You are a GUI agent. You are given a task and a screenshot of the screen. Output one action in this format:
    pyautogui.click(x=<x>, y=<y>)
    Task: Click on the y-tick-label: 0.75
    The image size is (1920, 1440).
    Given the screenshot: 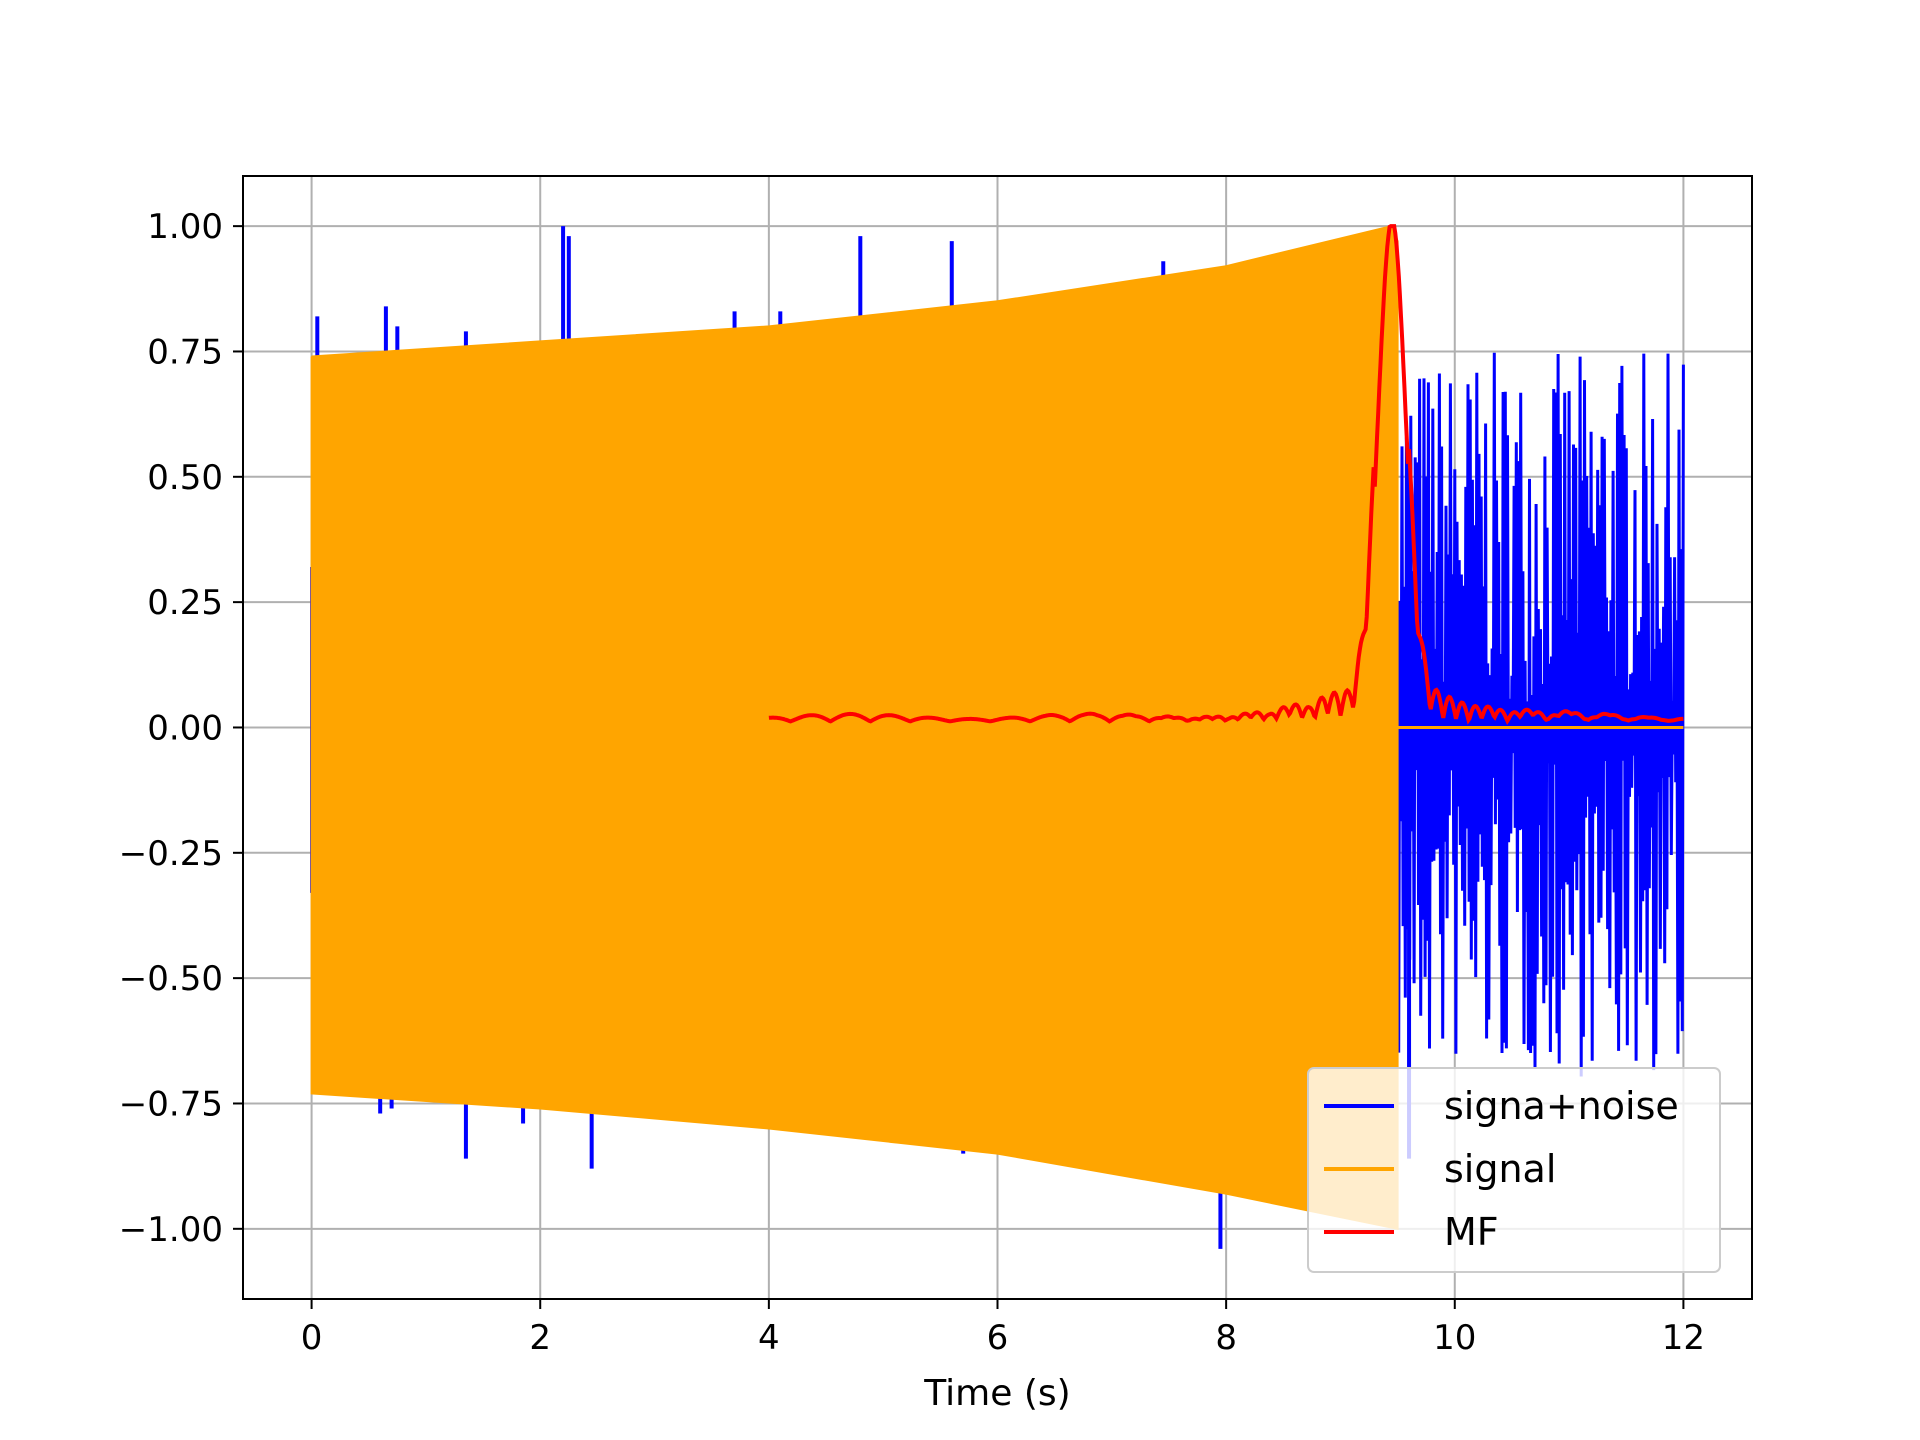 What is the action you would take?
    pyautogui.click(x=185, y=352)
    